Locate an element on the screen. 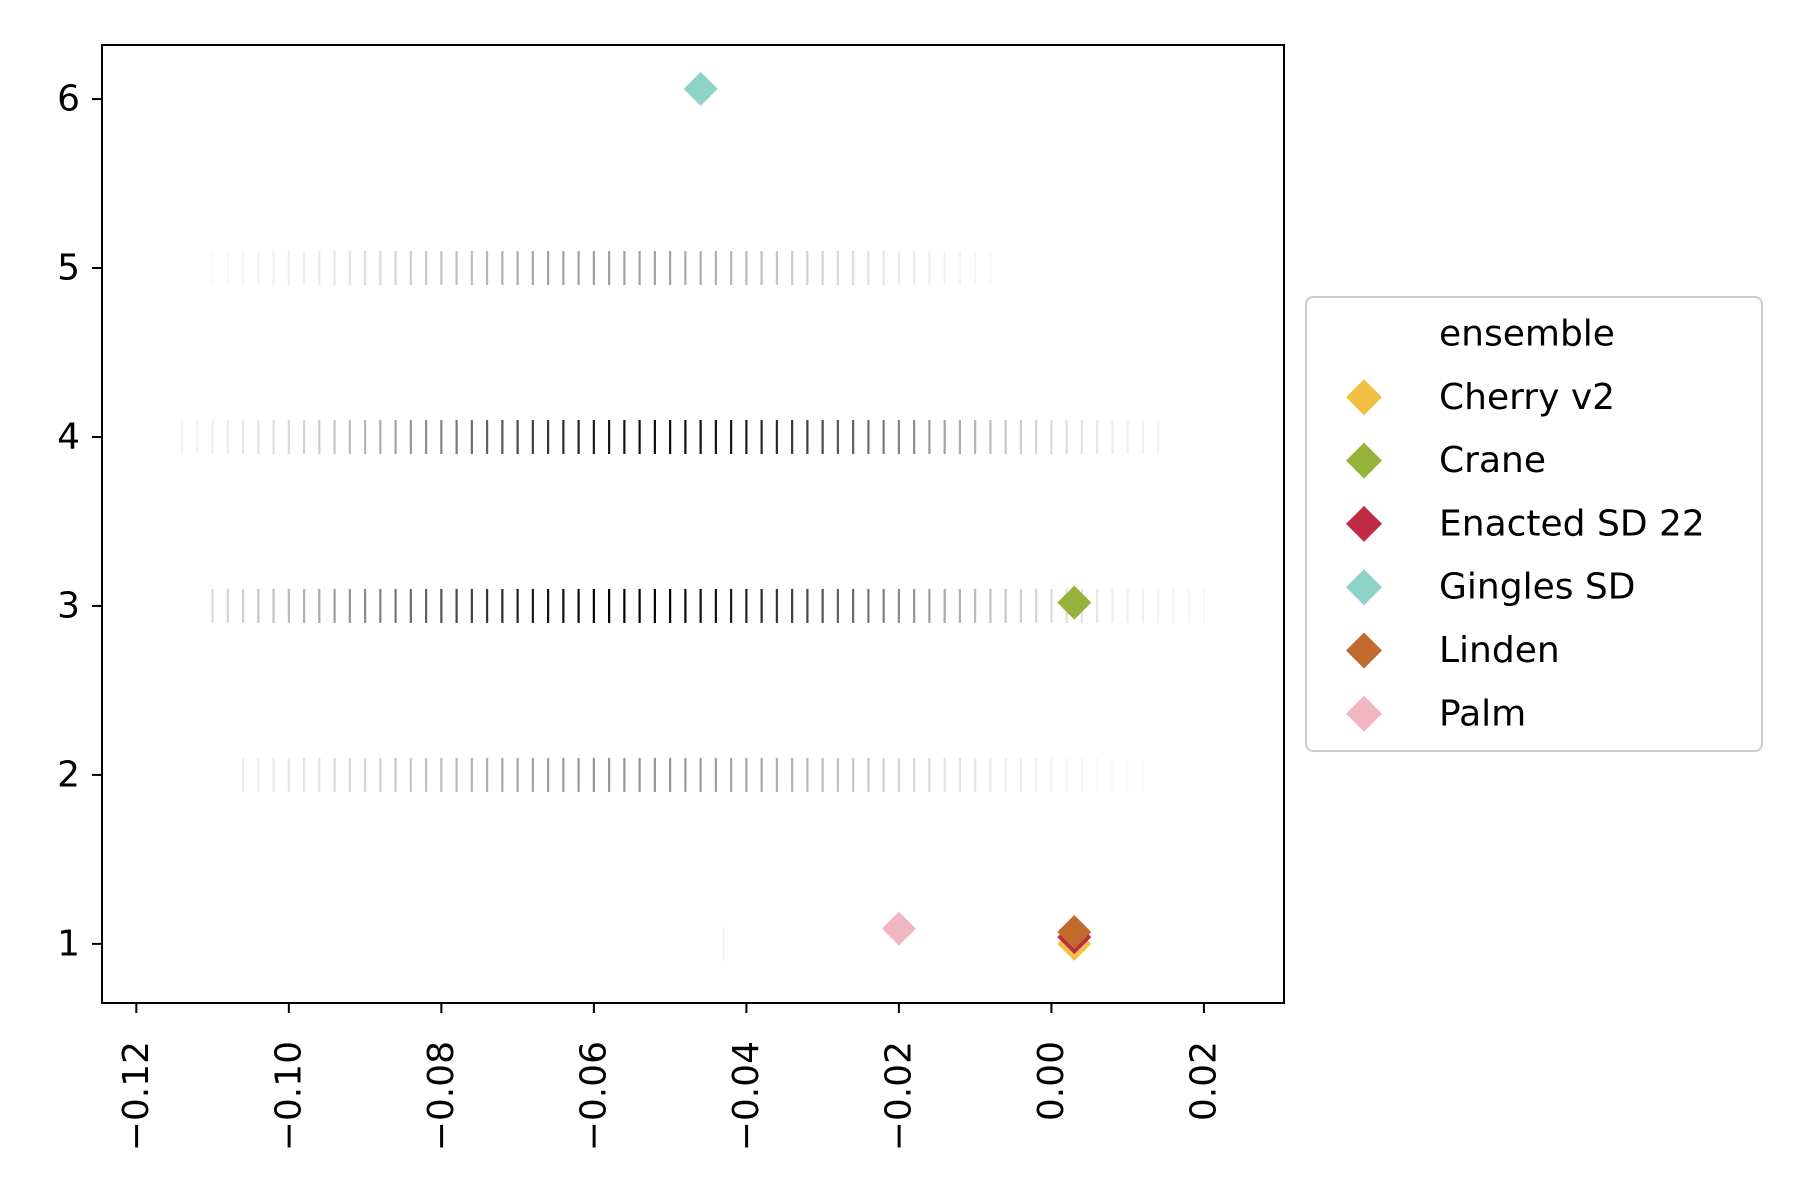  y-tick-label: 5 is located at coordinates (68, 268).